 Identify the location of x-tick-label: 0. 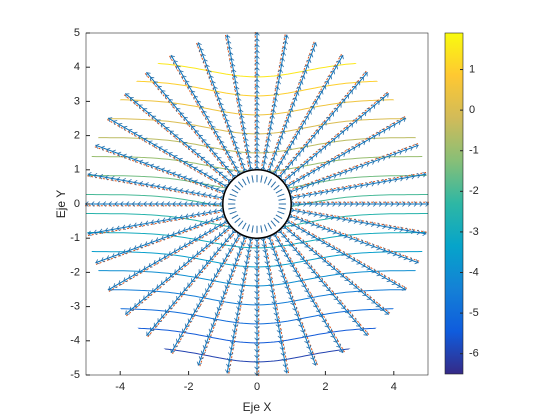
(257, 387).